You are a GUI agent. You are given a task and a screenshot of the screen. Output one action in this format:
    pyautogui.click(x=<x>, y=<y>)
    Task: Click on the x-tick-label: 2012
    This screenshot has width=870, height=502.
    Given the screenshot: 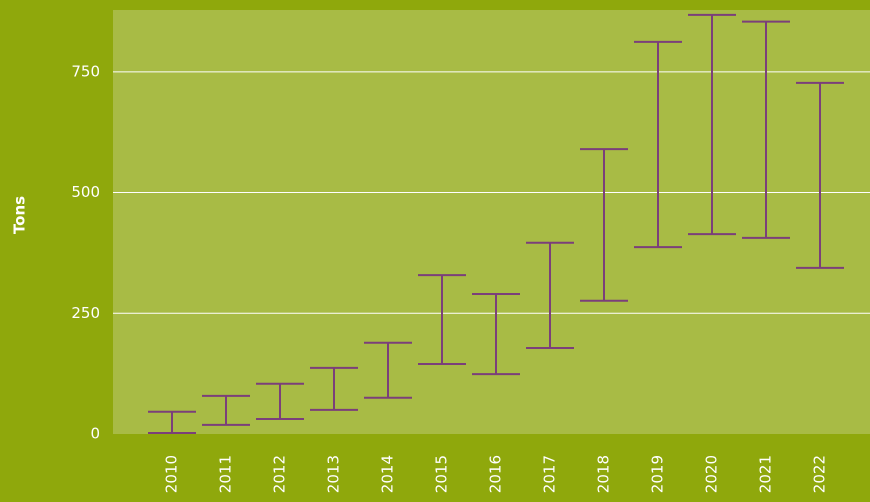 What is the action you would take?
    pyautogui.click(x=280, y=474)
    